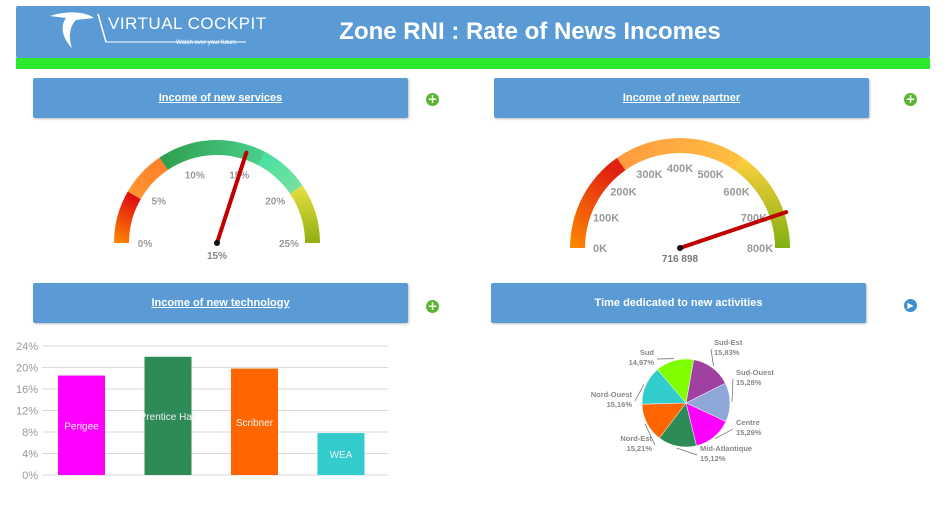 The width and height of the screenshot is (948, 518). What do you see at coordinates (27, 390) in the screenshot?
I see `y-tick-label: 16%` at bounding box center [27, 390].